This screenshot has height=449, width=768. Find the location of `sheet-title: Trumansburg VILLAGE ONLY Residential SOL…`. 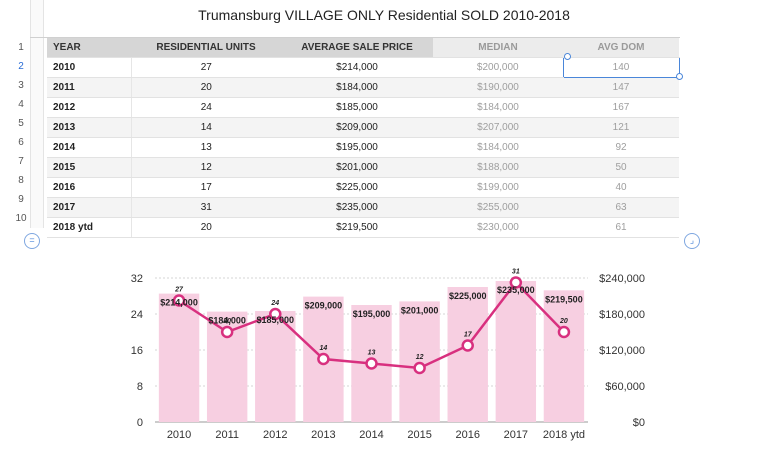

sheet-title: Trumansburg VILLAGE ONLY Residential SOL… is located at coordinates (384, 15).